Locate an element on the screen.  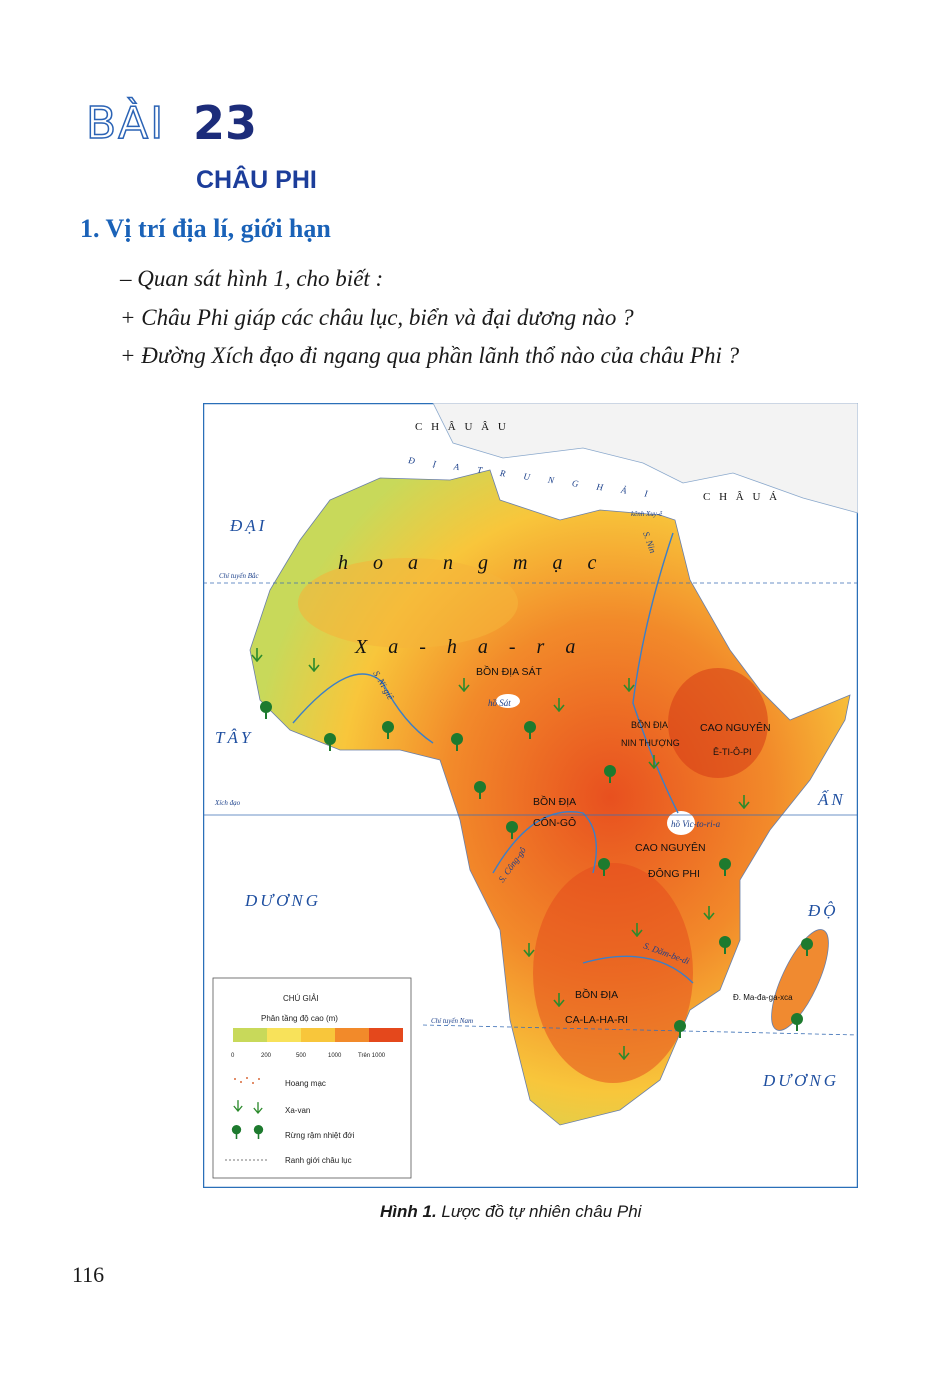
map-label: BỒN ĐỊA SÁT is located at coordinates (509, 671).